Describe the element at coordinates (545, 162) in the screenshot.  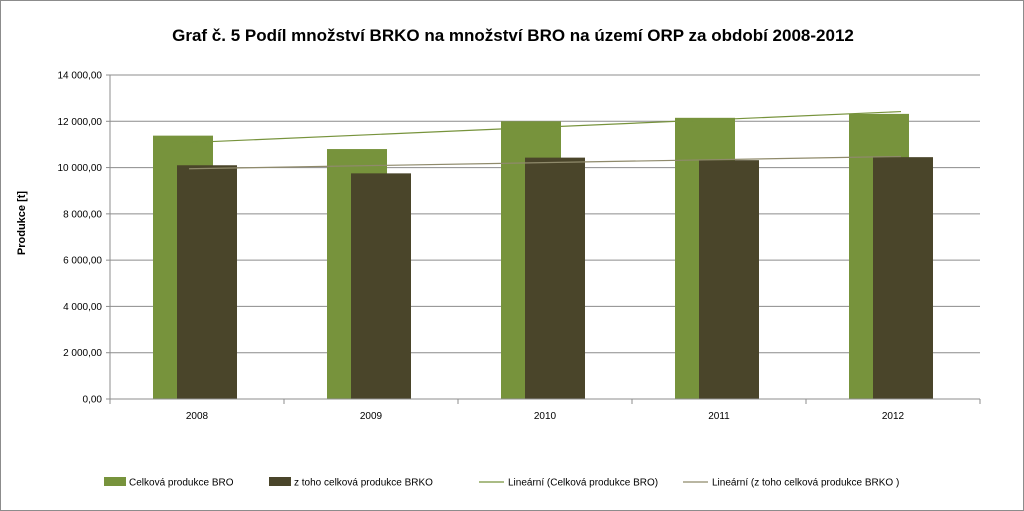
I see `trendline-brko` at that location.